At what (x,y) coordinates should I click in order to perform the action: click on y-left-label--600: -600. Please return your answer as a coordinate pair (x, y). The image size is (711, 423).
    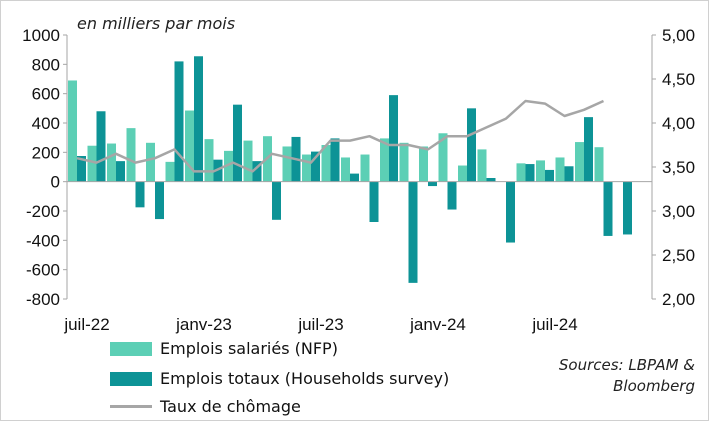
    Looking at the image, I should click on (43, 270).